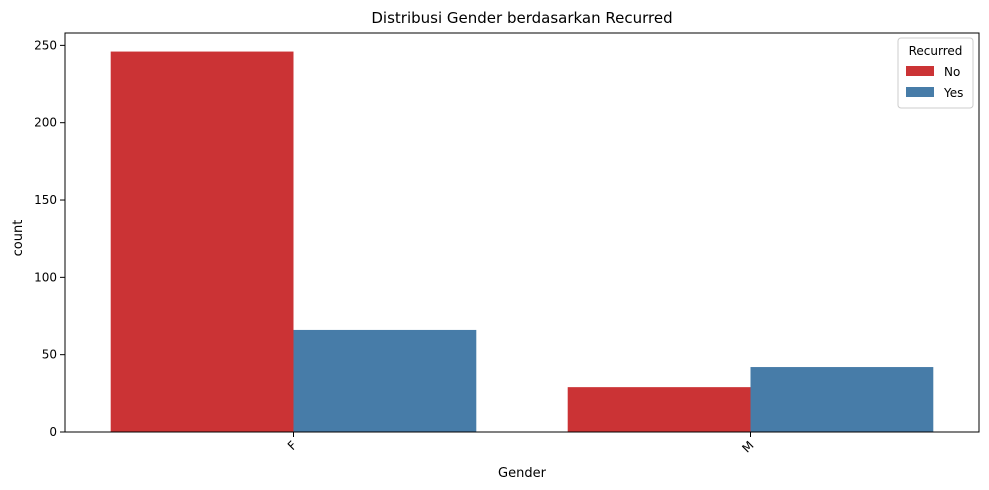 Image resolution: width=989 pixels, height=490 pixels. I want to click on bar-no-f, so click(202, 242).